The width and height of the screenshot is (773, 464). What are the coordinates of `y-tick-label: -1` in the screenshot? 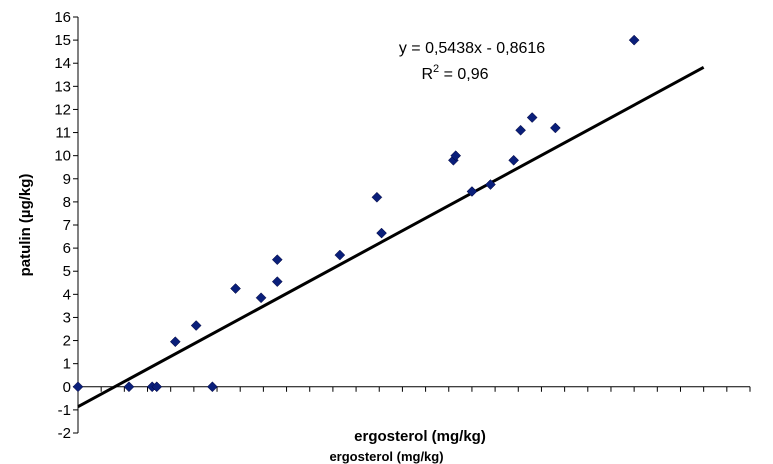 It's located at (64, 410).